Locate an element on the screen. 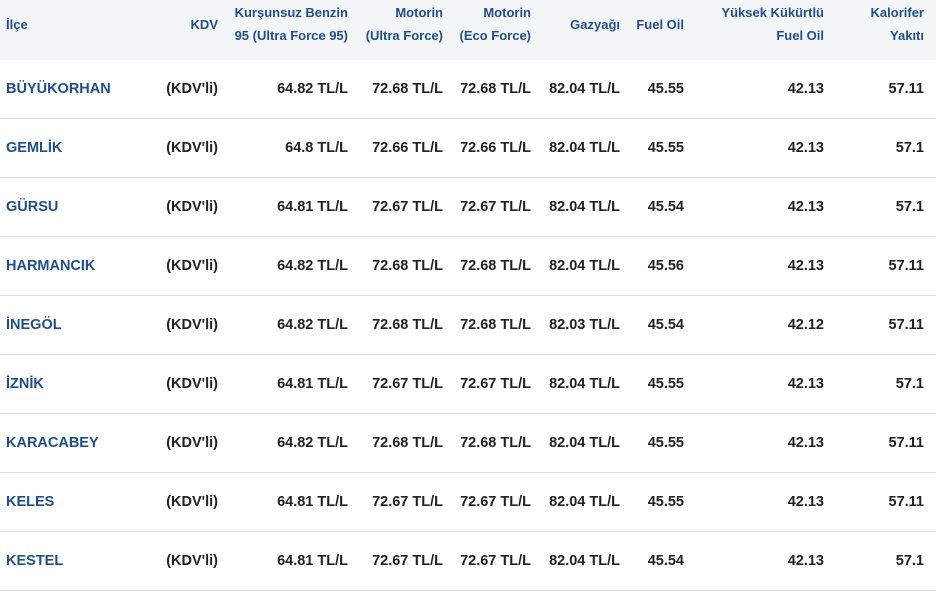 The image size is (936, 598). district-link: GEMLİK is located at coordinates (75, 148).